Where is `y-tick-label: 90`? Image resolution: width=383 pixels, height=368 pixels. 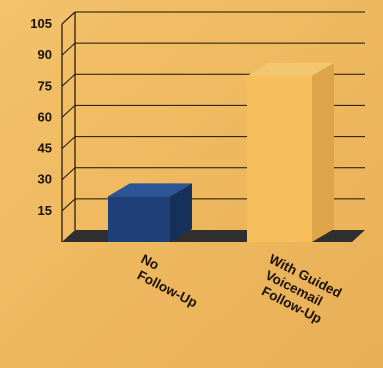 y-tick-label: 90 is located at coordinates (45, 54).